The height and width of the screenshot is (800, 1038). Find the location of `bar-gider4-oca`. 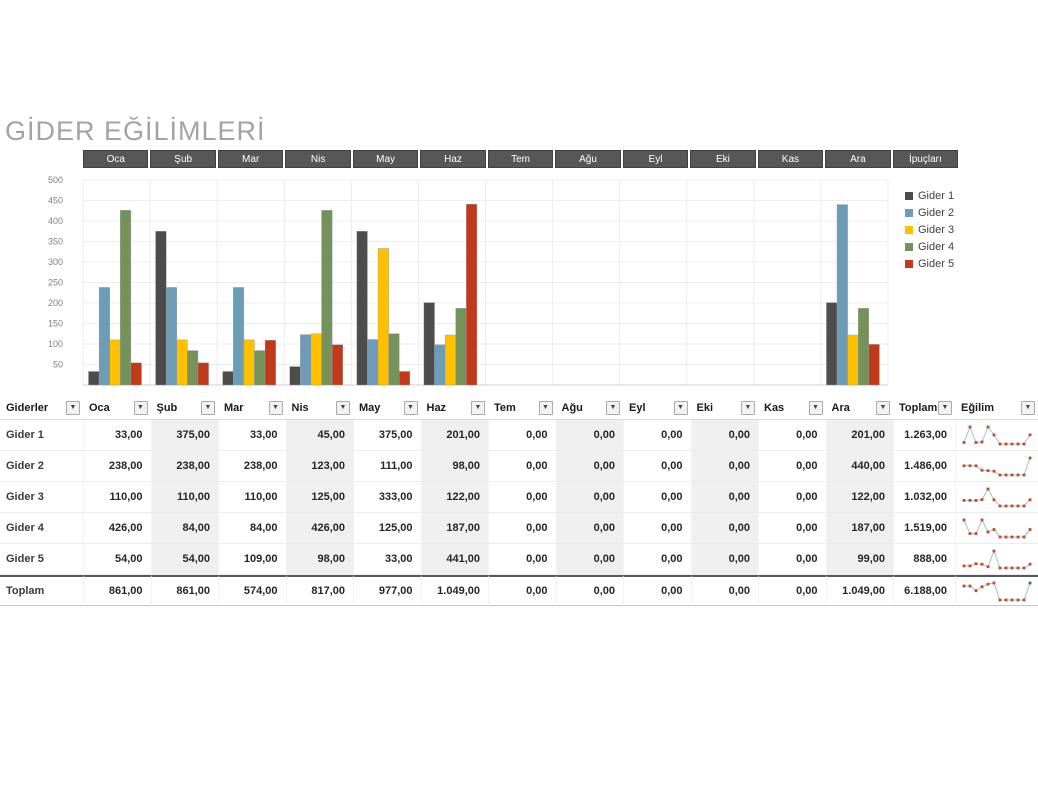

bar-gider4-oca is located at coordinates (126, 298).